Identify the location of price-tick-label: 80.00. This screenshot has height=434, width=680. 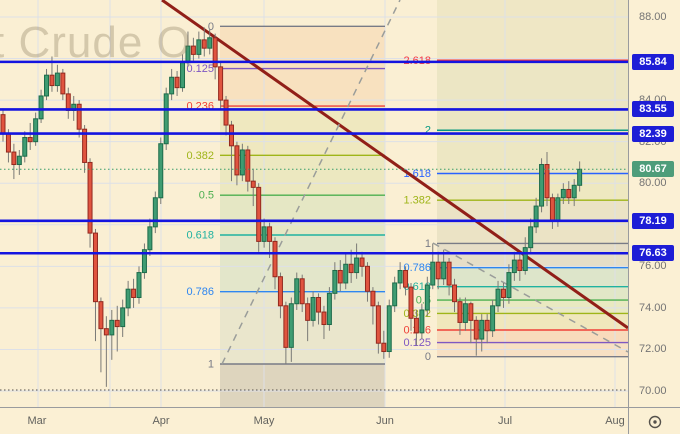
(653, 183).